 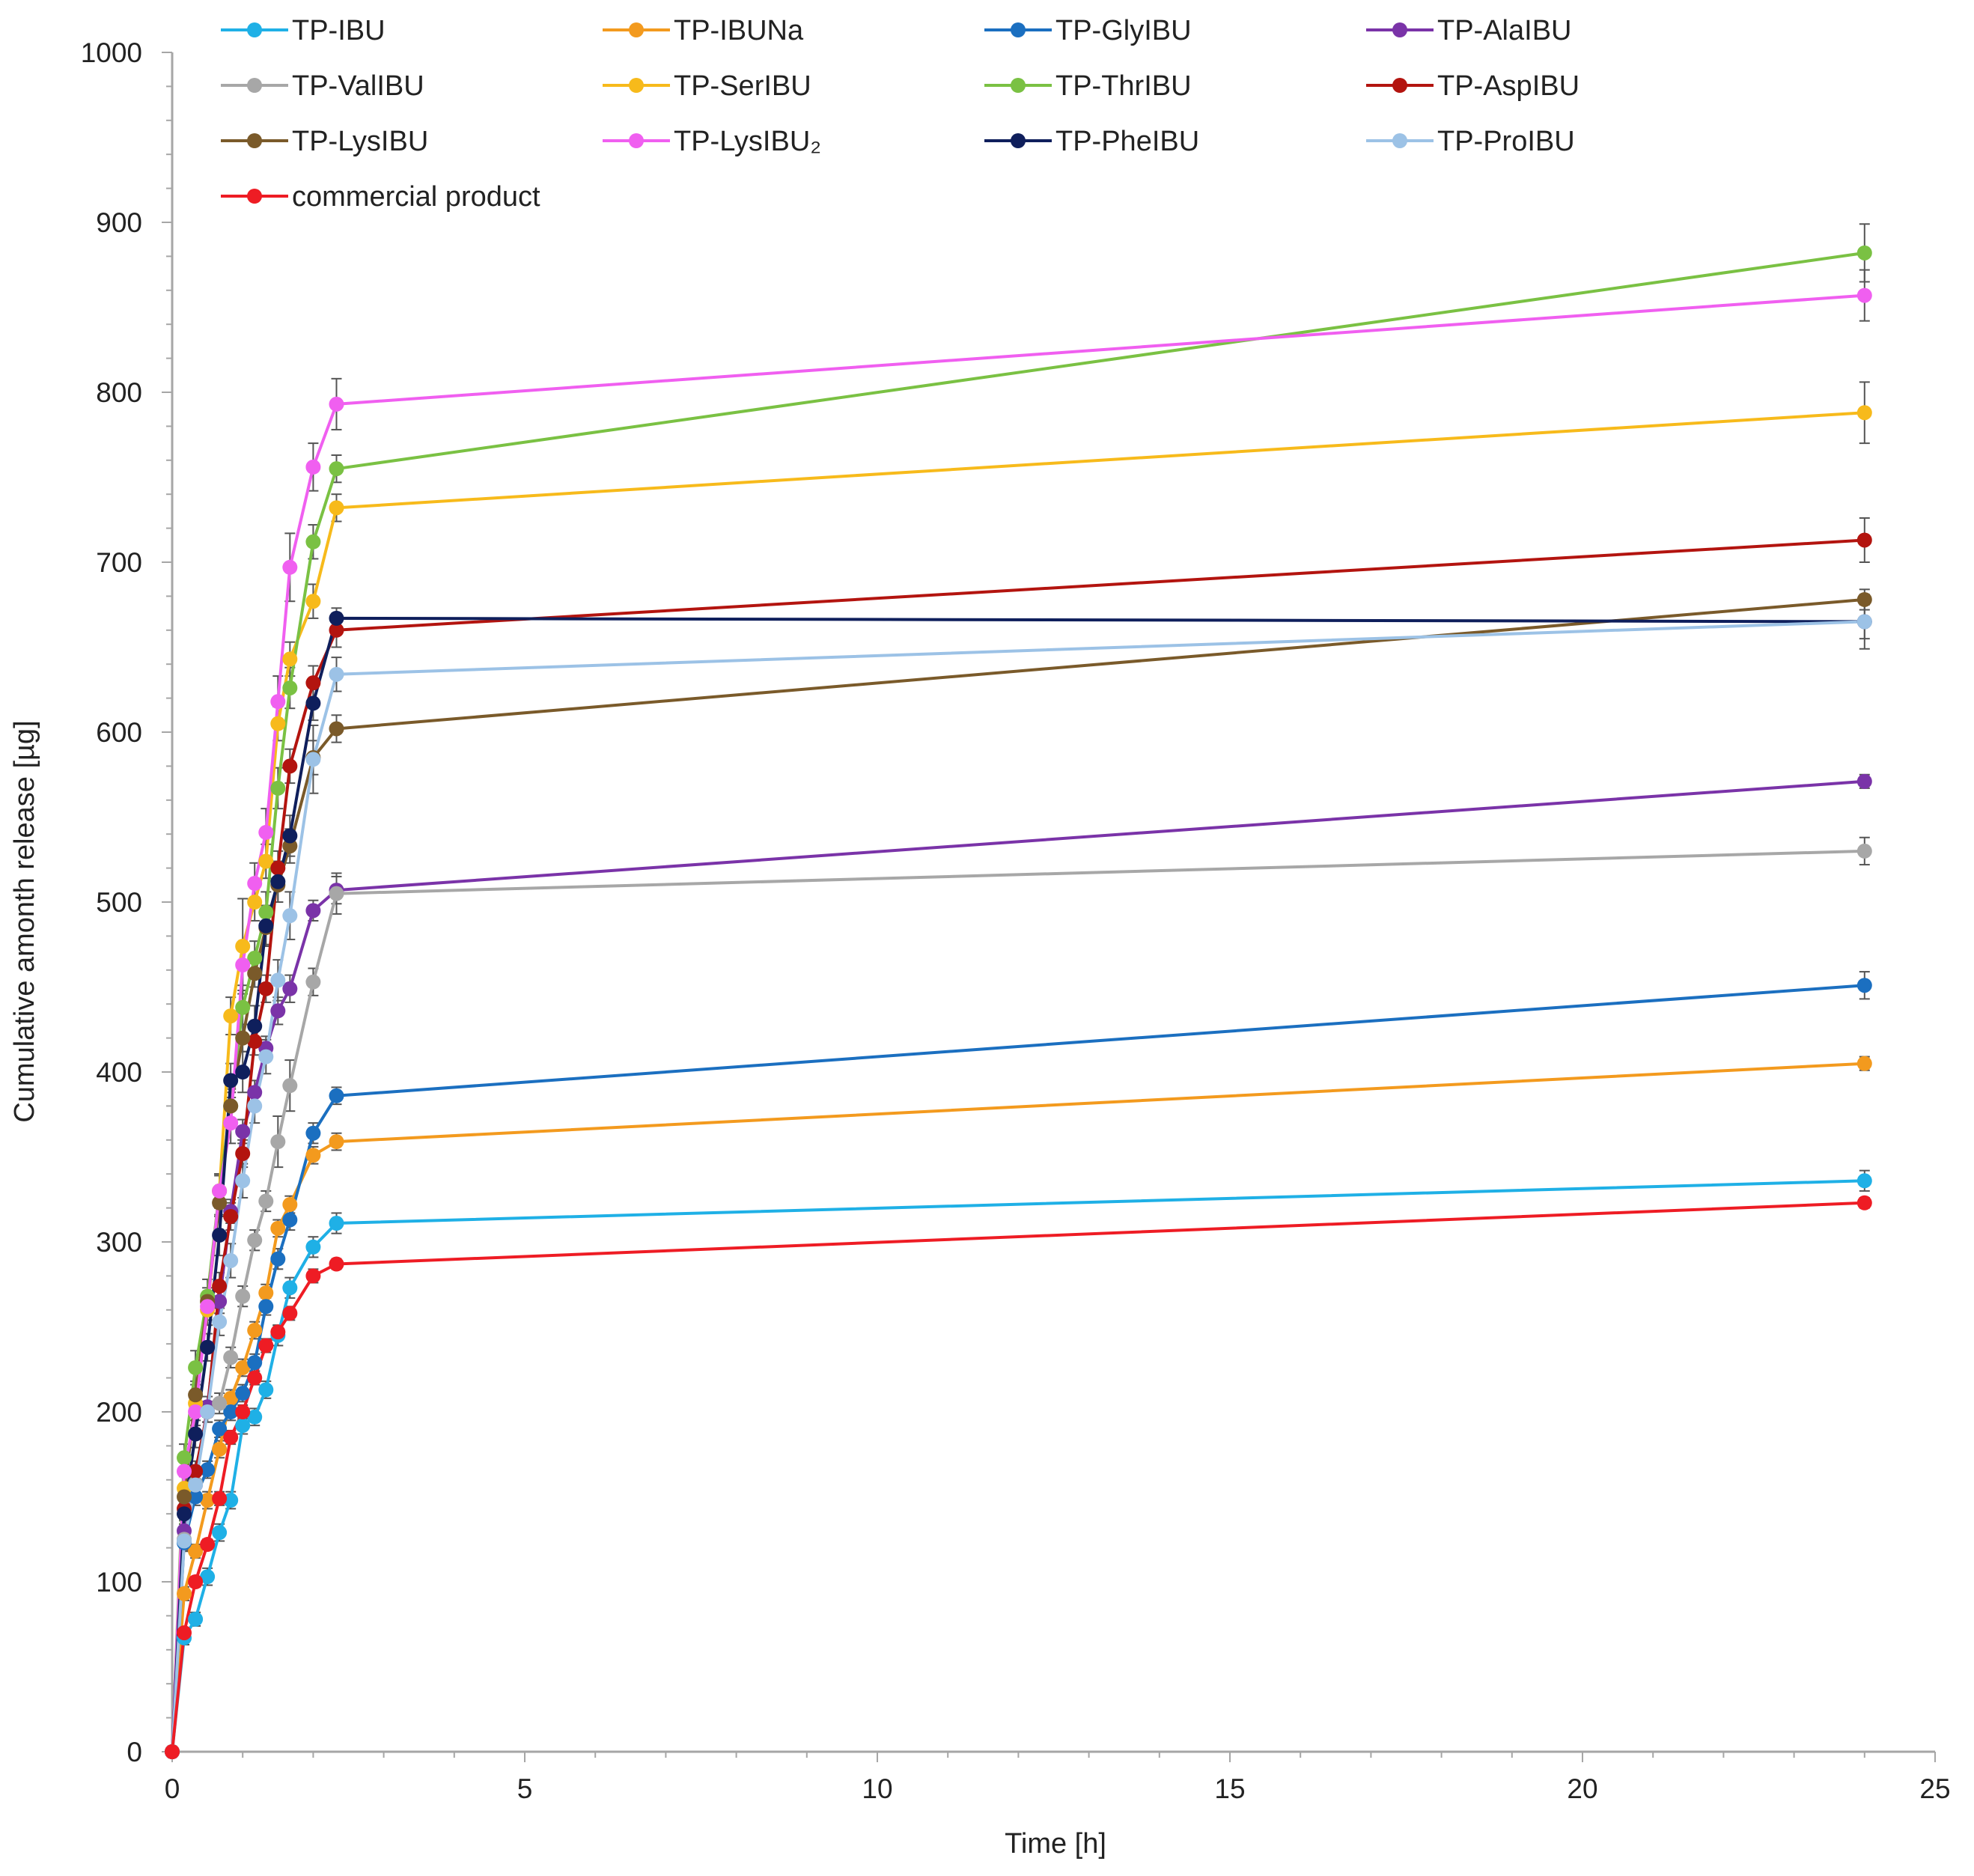 I want to click on legend-label: TP-ValIBU, so click(x=358, y=86).